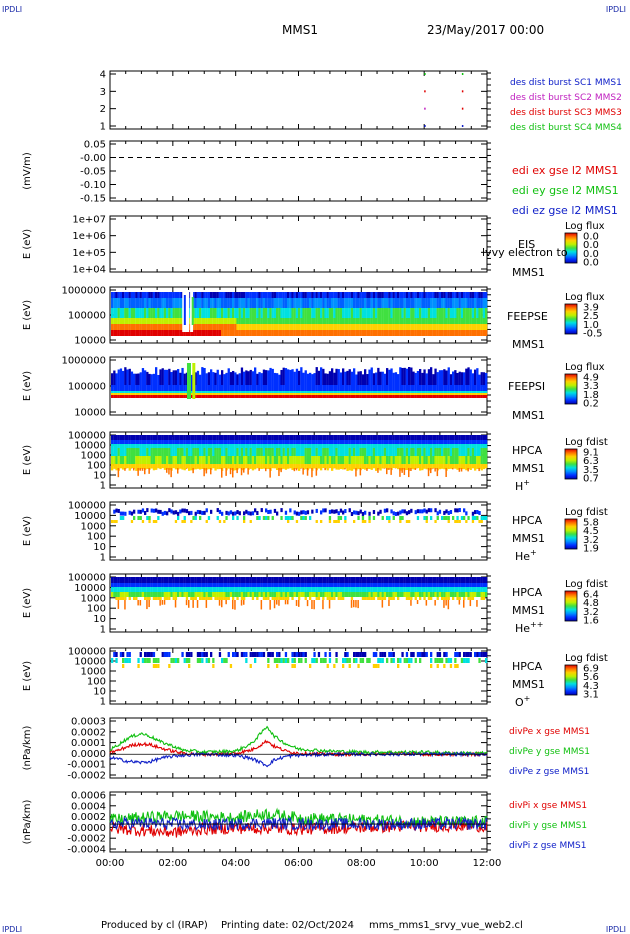 This screenshot has width=630, height=934. I want to click on colorbar-tick-hpca_he: 5.8, so click(591, 523).